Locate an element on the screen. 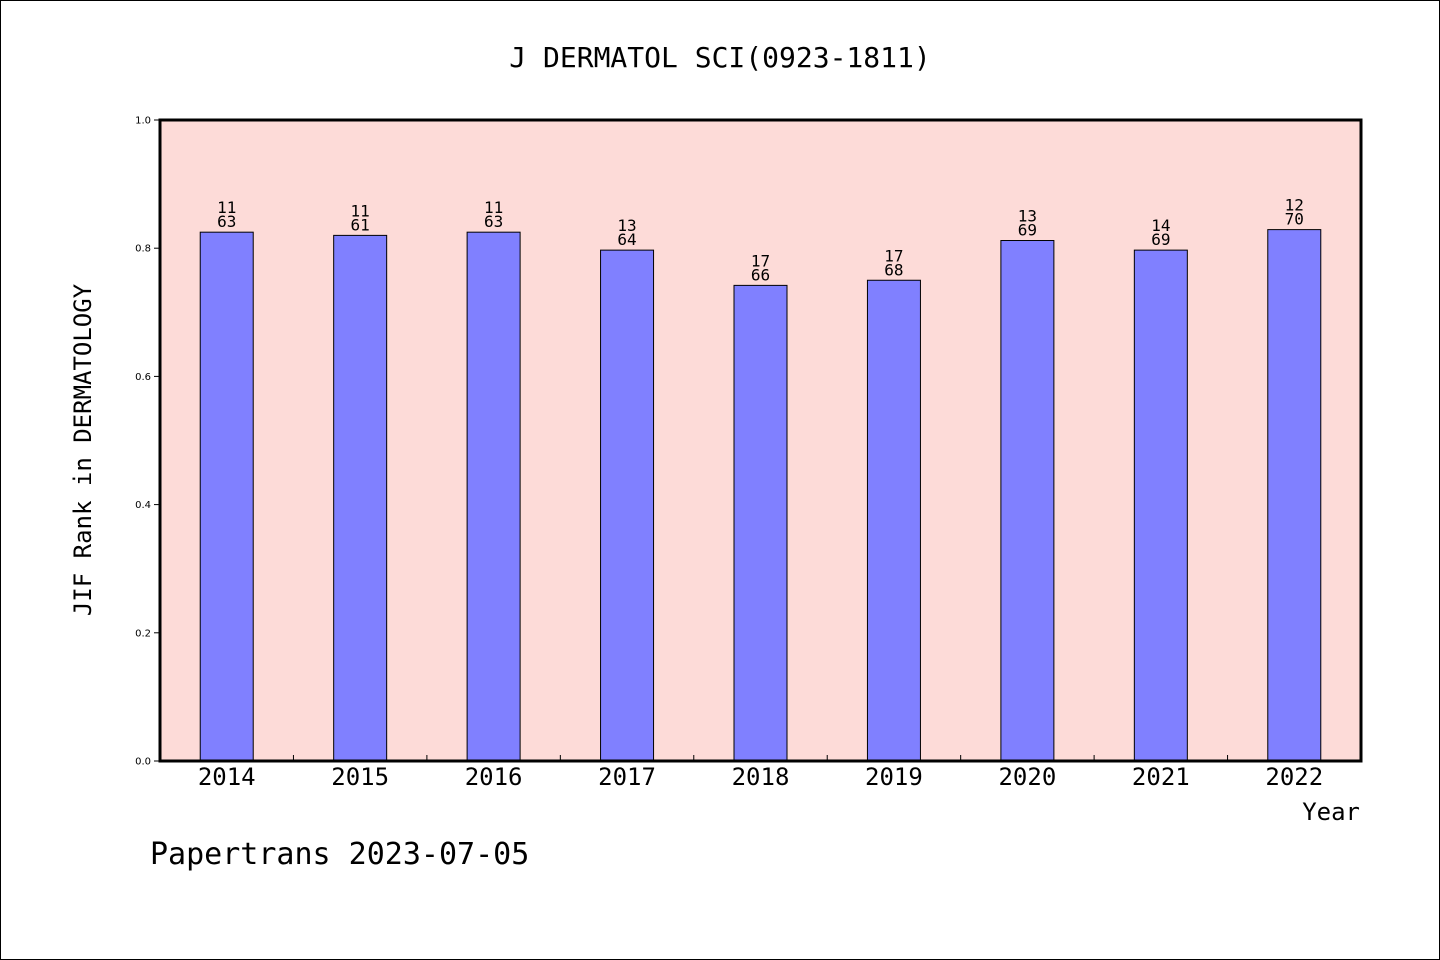 The width and height of the screenshot is (1440, 960). y-tick-label: 1.0 is located at coordinates (143, 121).